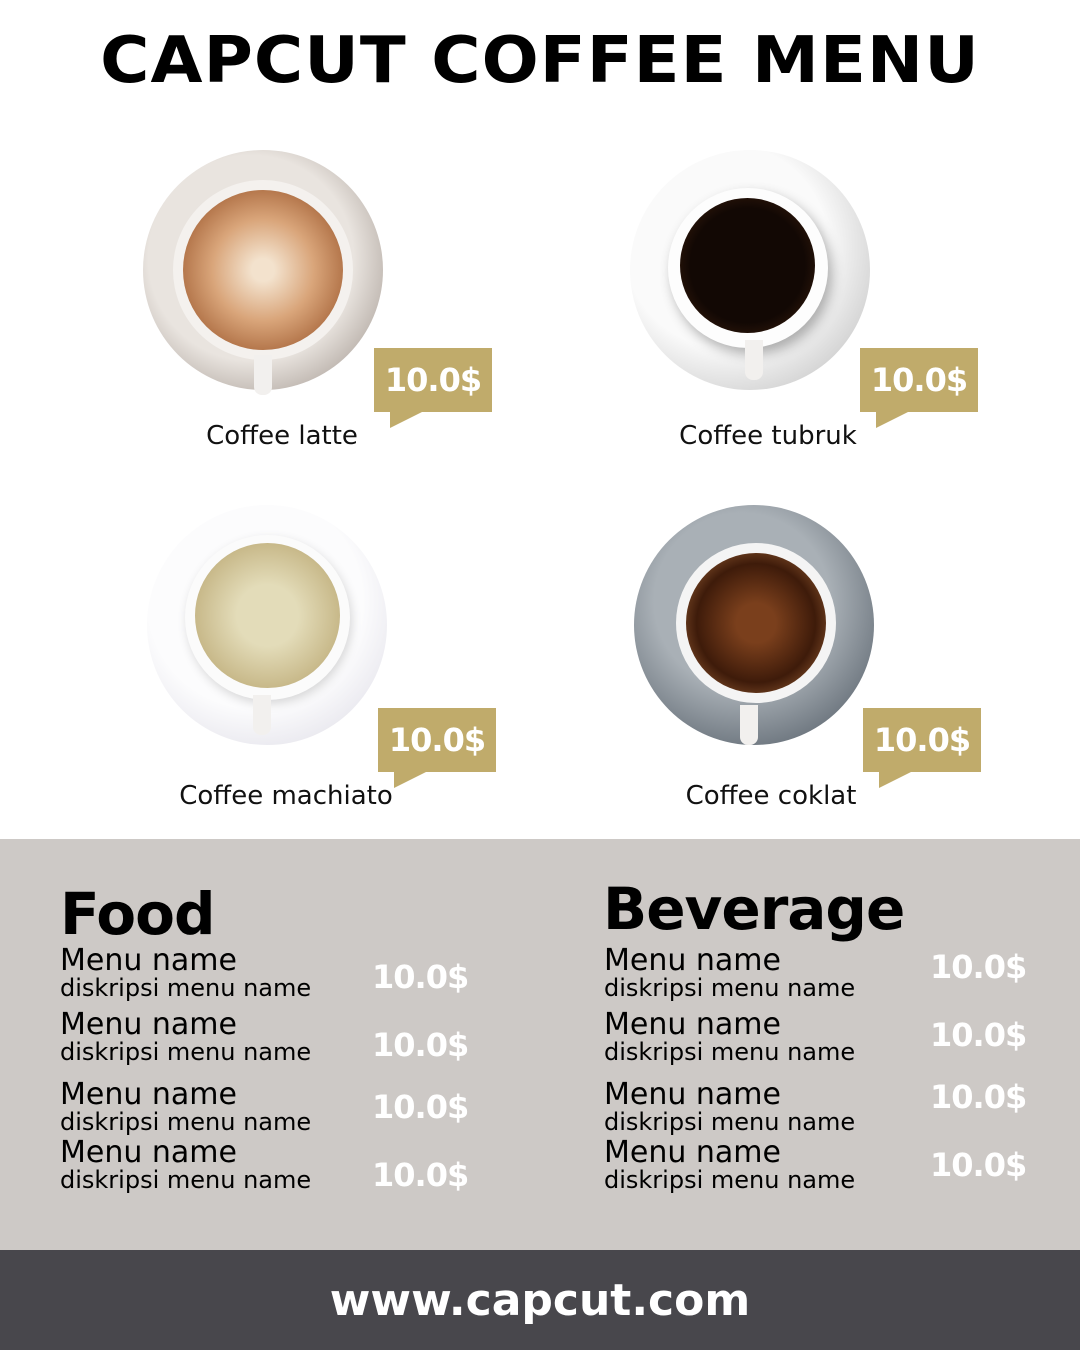 The height and width of the screenshot is (1350, 1080). Describe the element at coordinates (263, 272) in the screenshot. I see `coffee-latte-image` at that location.